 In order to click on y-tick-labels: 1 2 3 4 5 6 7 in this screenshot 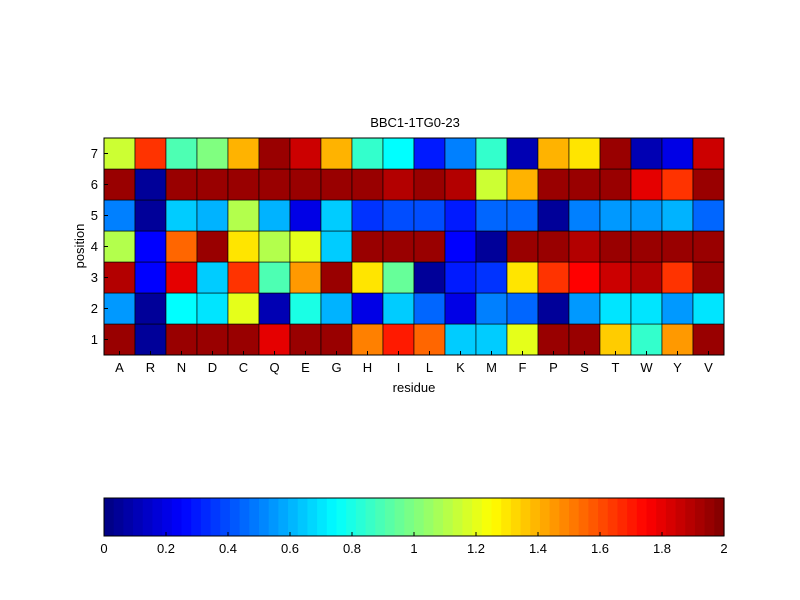, I will do `click(99, 246)`.